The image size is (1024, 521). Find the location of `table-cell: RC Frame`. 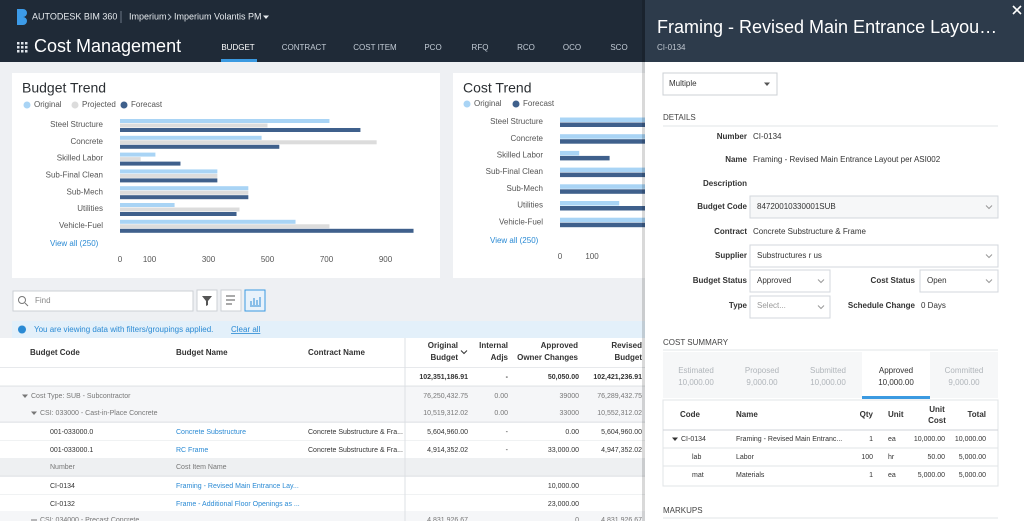

table-cell: RC Frame is located at coordinates (192, 450).